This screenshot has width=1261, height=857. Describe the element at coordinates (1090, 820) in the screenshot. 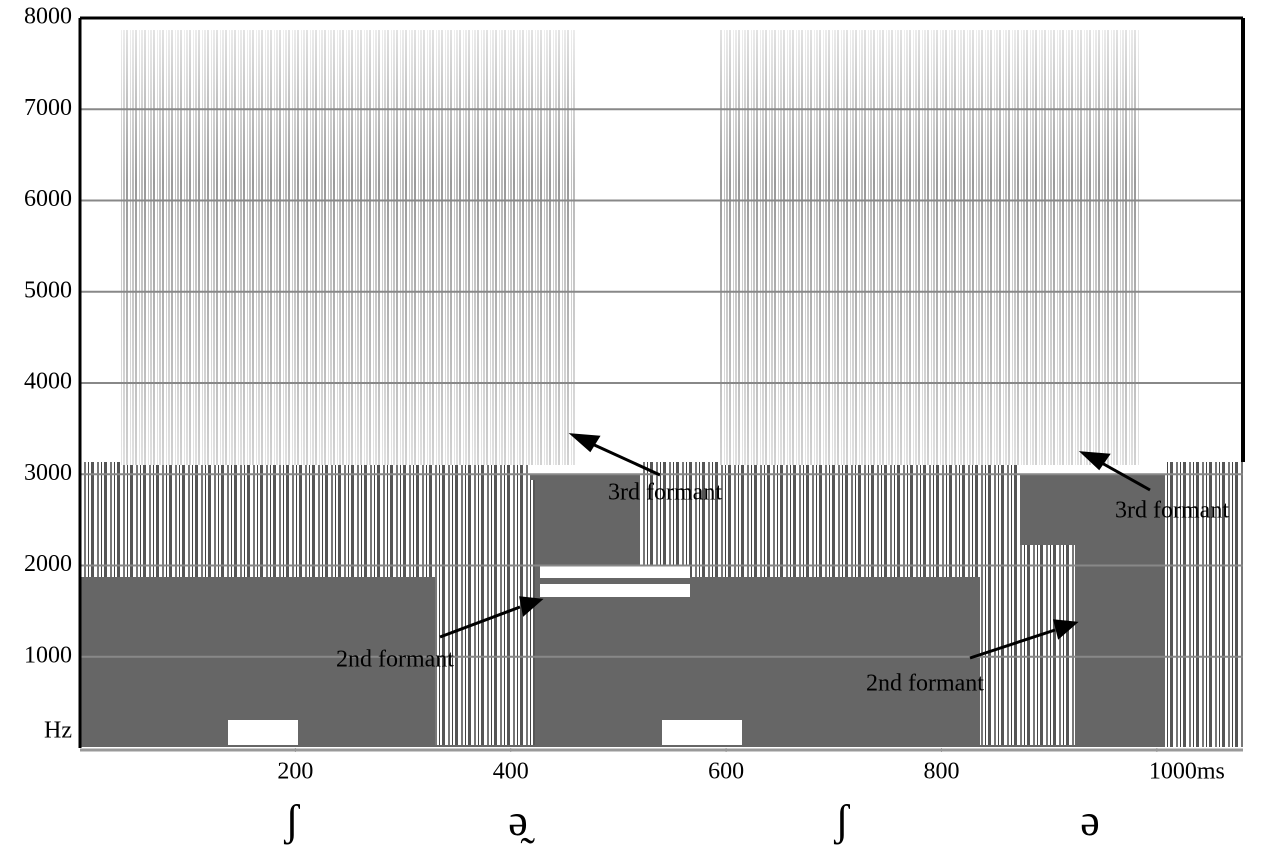

I see `phonetic-segment: ə` at that location.